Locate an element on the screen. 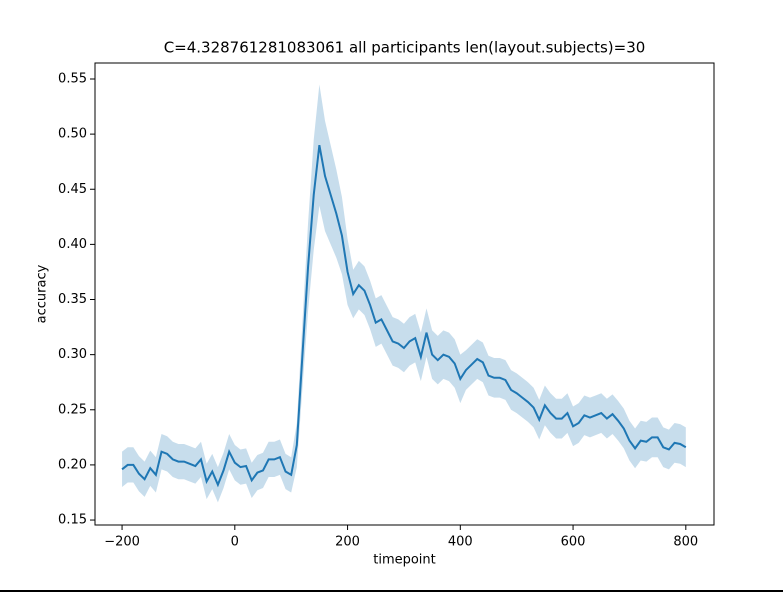 The width and height of the screenshot is (783, 593). y-tick-label: 0.15 is located at coordinates (72, 520).